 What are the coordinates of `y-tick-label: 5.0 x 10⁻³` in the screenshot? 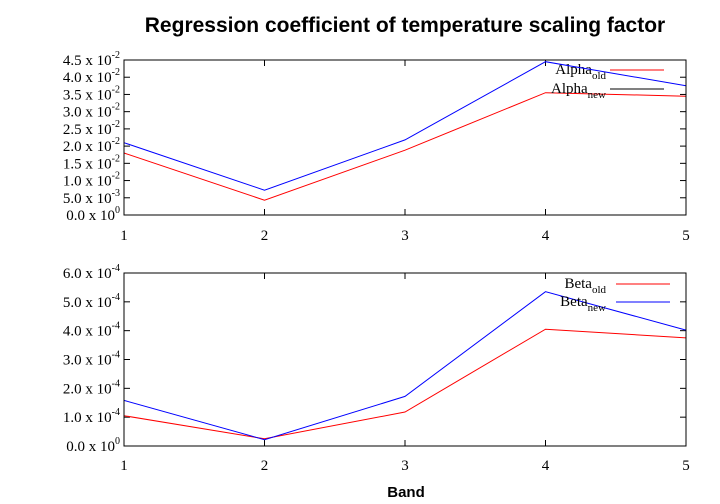 It's located at (91, 197).